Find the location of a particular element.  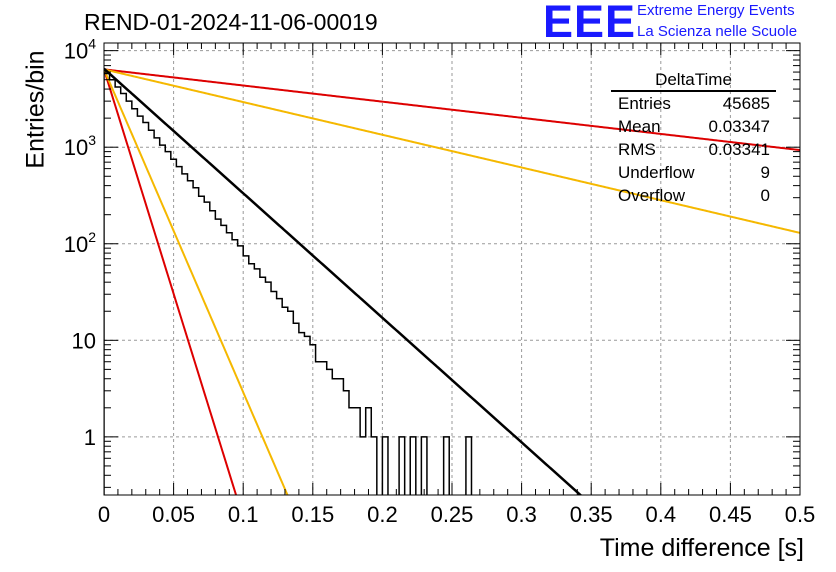

x-tick-label: 0.45 is located at coordinates (730, 514).